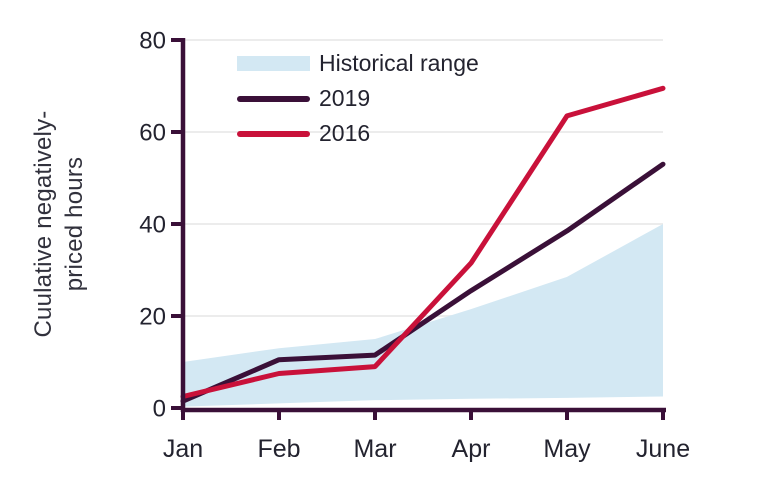 The width and height of the screenshot is (763, 490). I want to click on y-axis-title: Cuulative negatively- priced hours, so click(60, 224).